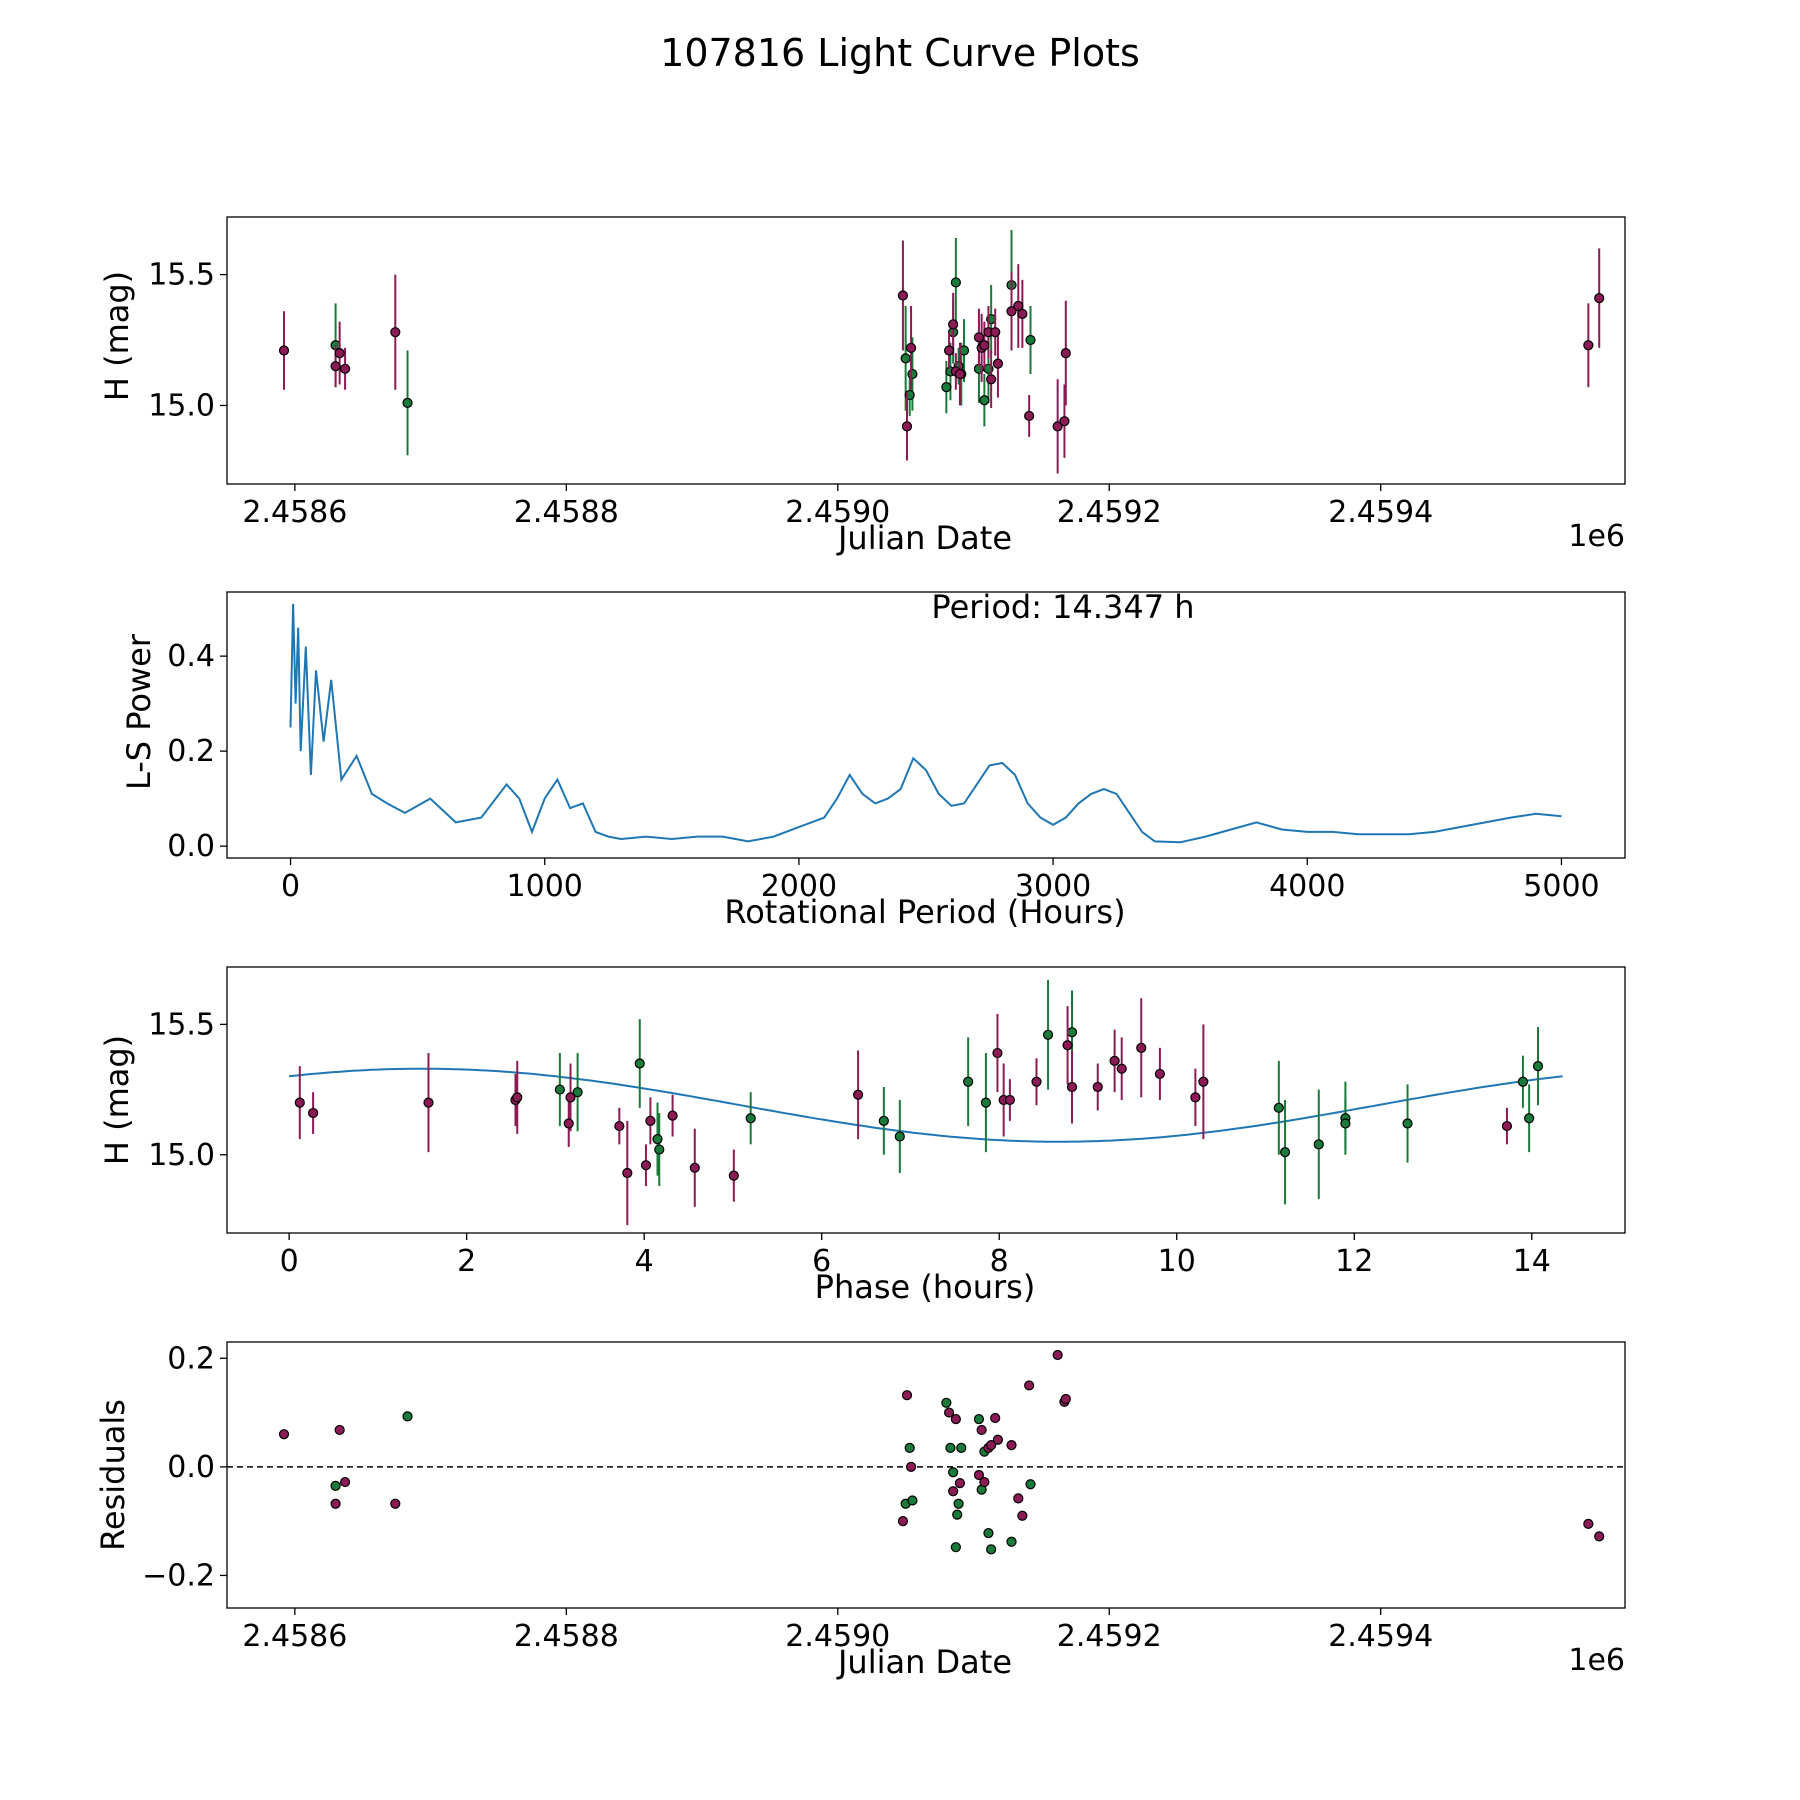 The image size is (1800, 1800). I want to click on periodogram-ytick-label: 0.2, so click(191, 751).